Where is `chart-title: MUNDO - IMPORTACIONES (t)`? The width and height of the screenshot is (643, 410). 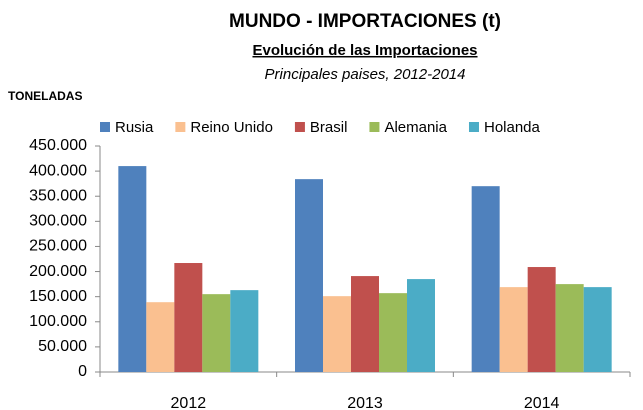
chart-title: MUNDO - IMPORTACIONES (t) is located at coordinates (365, 21).